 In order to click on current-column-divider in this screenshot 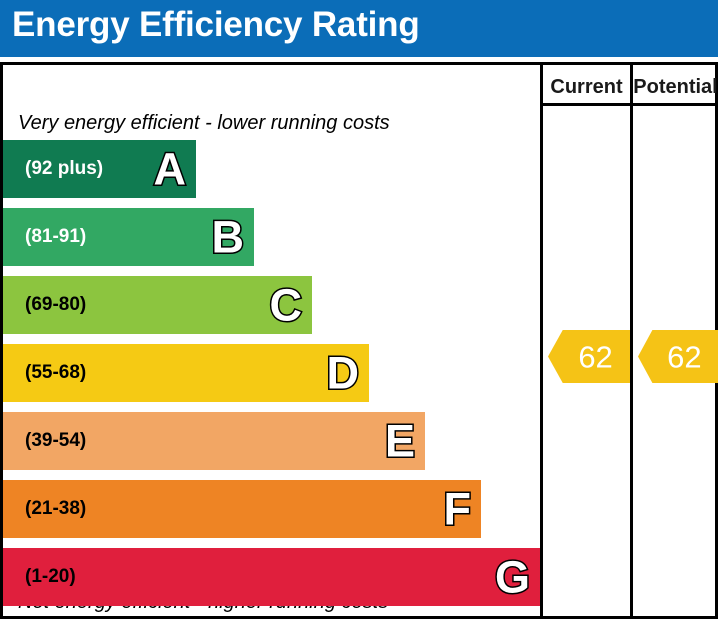, I will do `click(541, 340)`.